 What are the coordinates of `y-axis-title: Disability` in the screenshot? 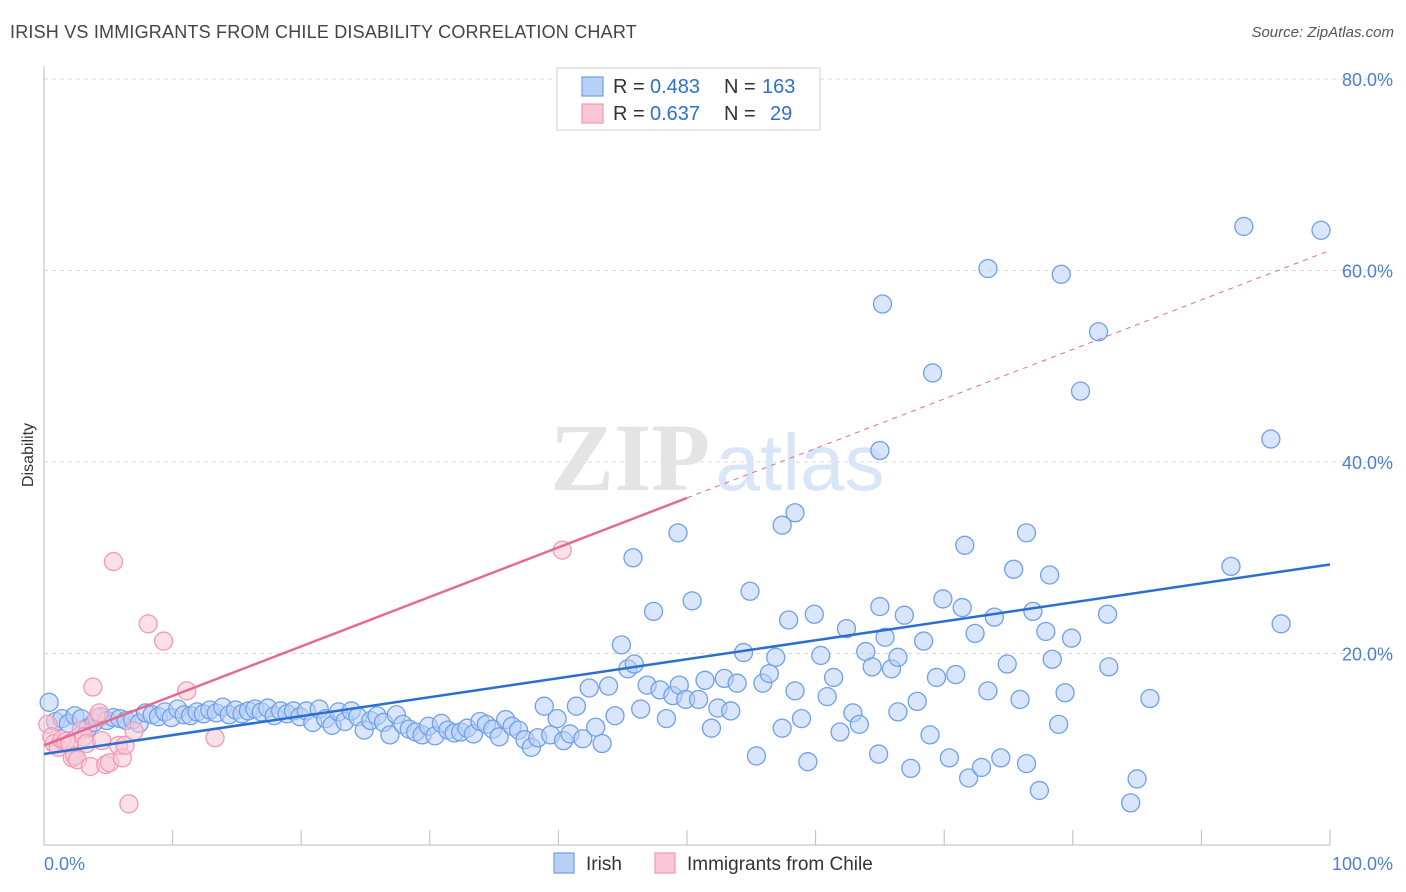 It's located at (28, 455).